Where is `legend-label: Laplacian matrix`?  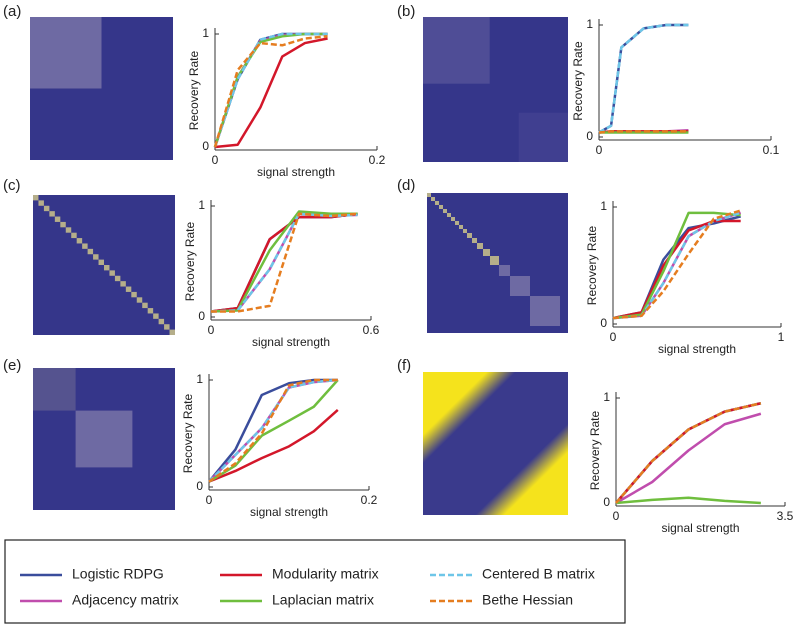 legend-label: Laplacian matrix is located at coordinates (323, 600).